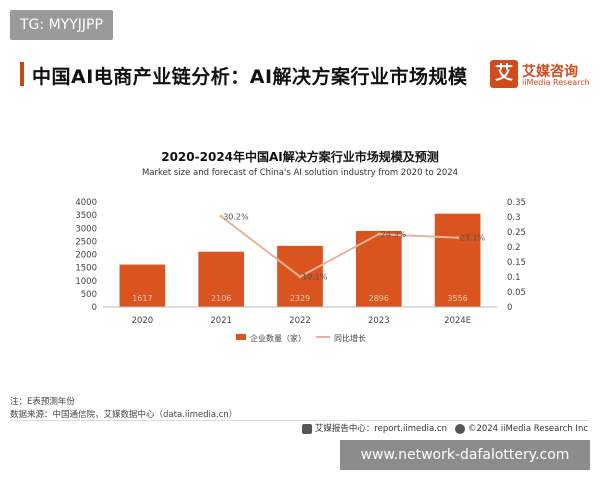 The height and width of the screenshot is (480, 600). Describe the element at coordinates (509, 308) in the screenshot. I see `y-right-tick-label: 0` at that location.